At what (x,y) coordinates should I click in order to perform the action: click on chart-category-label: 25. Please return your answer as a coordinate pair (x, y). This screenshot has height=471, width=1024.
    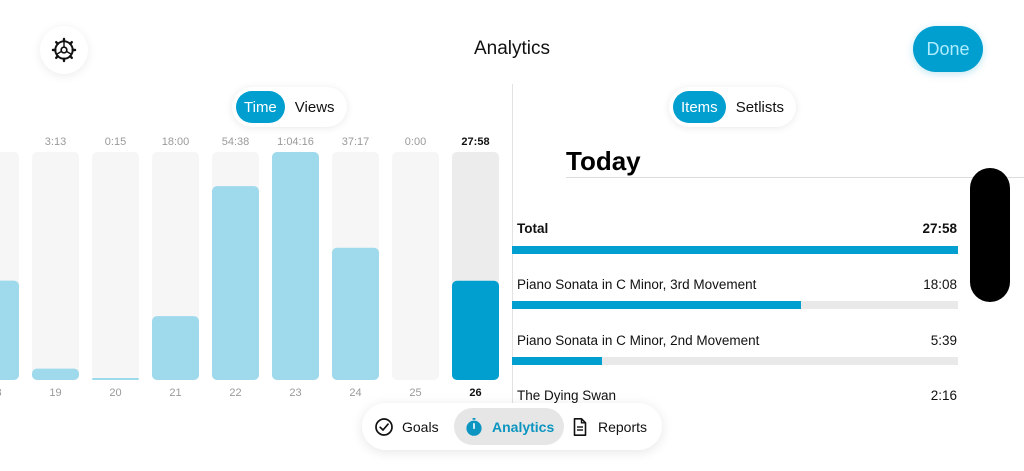
    Looking at the image, I should click on (415, 393).